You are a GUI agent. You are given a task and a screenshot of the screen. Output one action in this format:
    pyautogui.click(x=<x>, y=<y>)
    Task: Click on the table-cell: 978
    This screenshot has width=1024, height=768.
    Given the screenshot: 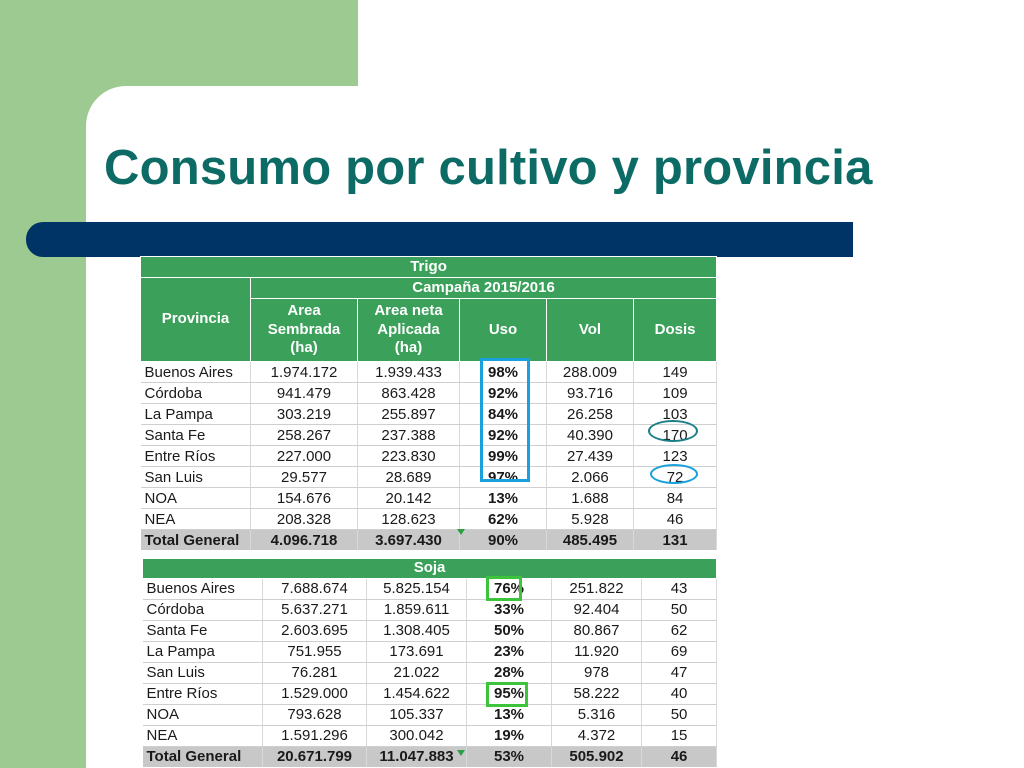 What is the action you would take?
    pyautogui.click(x=596, y=673)
    